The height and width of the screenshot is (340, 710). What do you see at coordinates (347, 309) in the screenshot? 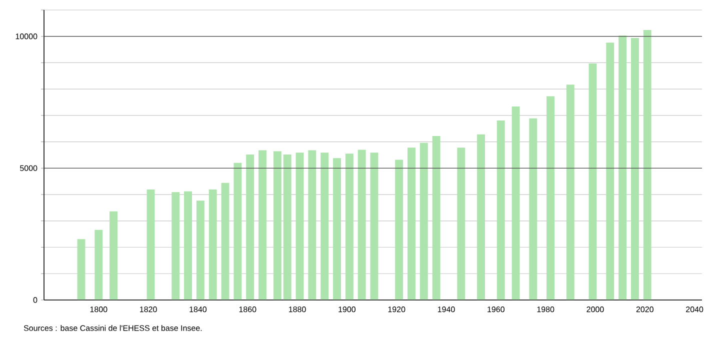
I see `x-tick-label: 1900` at bounding box center [347, 309].